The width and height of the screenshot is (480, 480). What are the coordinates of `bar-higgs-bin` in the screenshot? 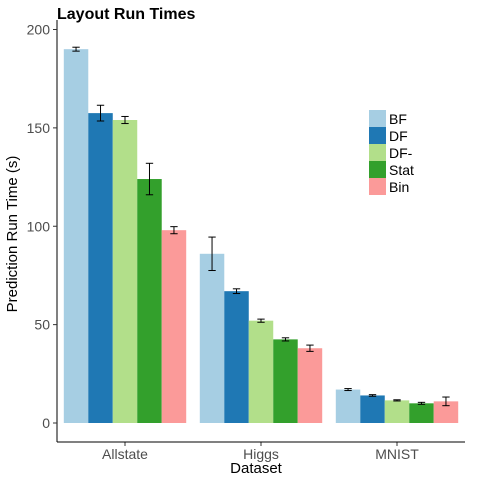 It's located at (310, 385).